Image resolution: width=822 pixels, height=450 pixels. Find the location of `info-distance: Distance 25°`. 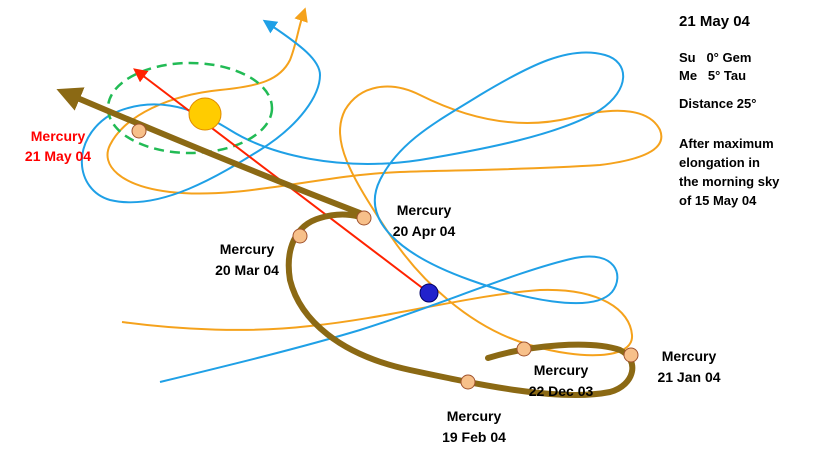

info-distance: Distance 25° is located at coordinates (717, 103).